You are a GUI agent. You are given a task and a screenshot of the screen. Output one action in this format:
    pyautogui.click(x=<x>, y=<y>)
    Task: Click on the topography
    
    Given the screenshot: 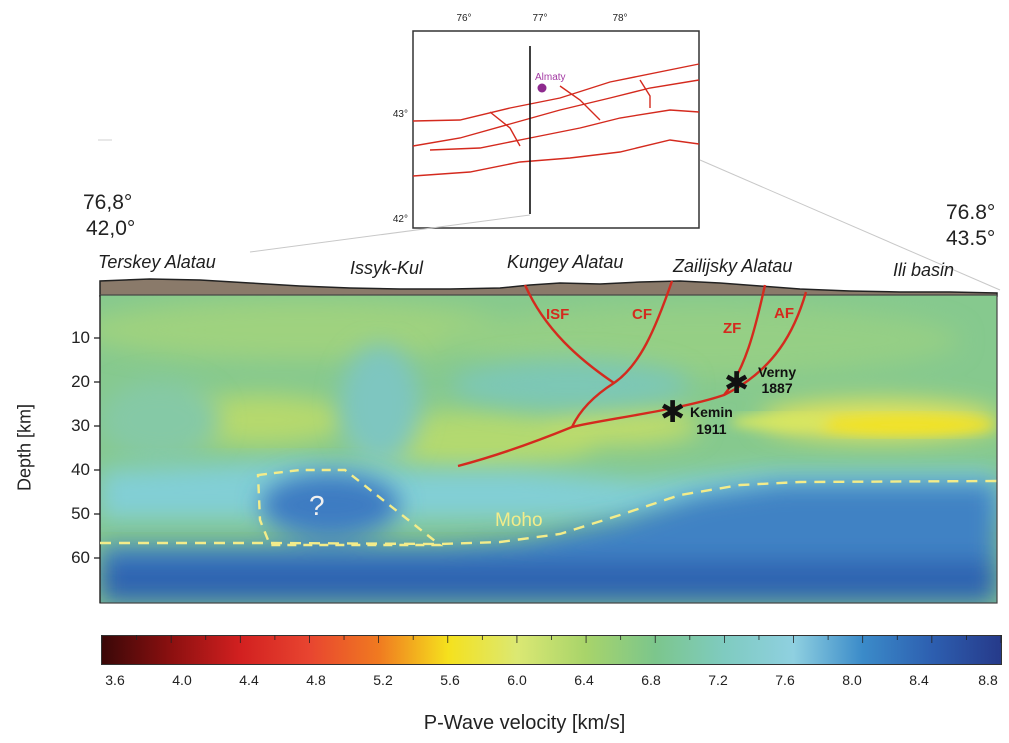 What is the action you would take?
    pyautogui.click(x=548, y=287)
    